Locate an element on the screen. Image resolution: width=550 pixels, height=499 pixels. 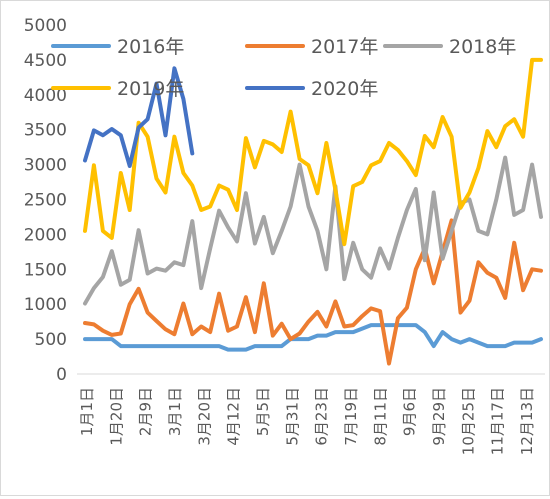
x-tick-label: 3月1日 is located at coordinates (175, 411).